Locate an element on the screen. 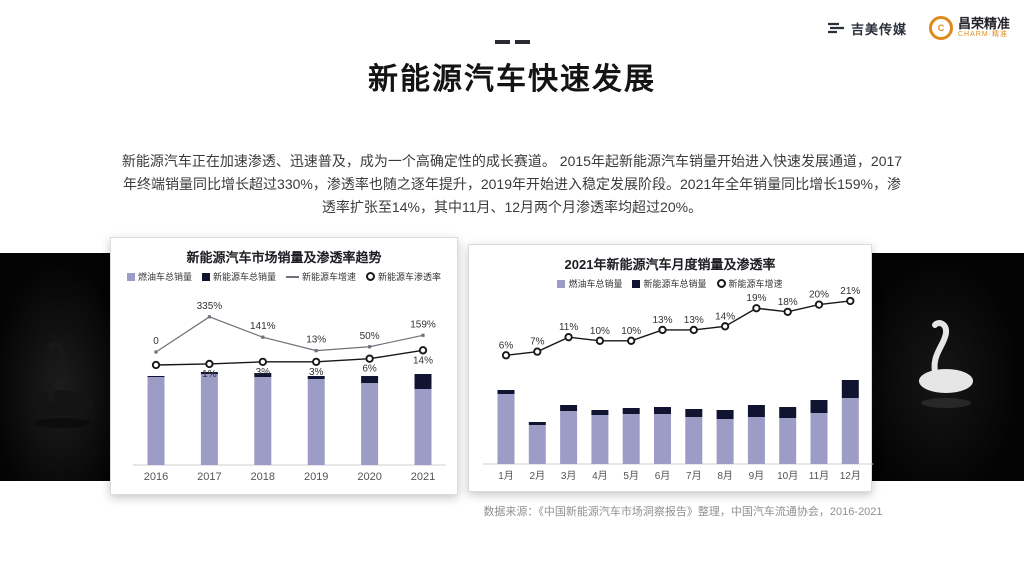 This screenshot has width=1024, height=576. value-label: 0 is located at coordinates (156, 341).